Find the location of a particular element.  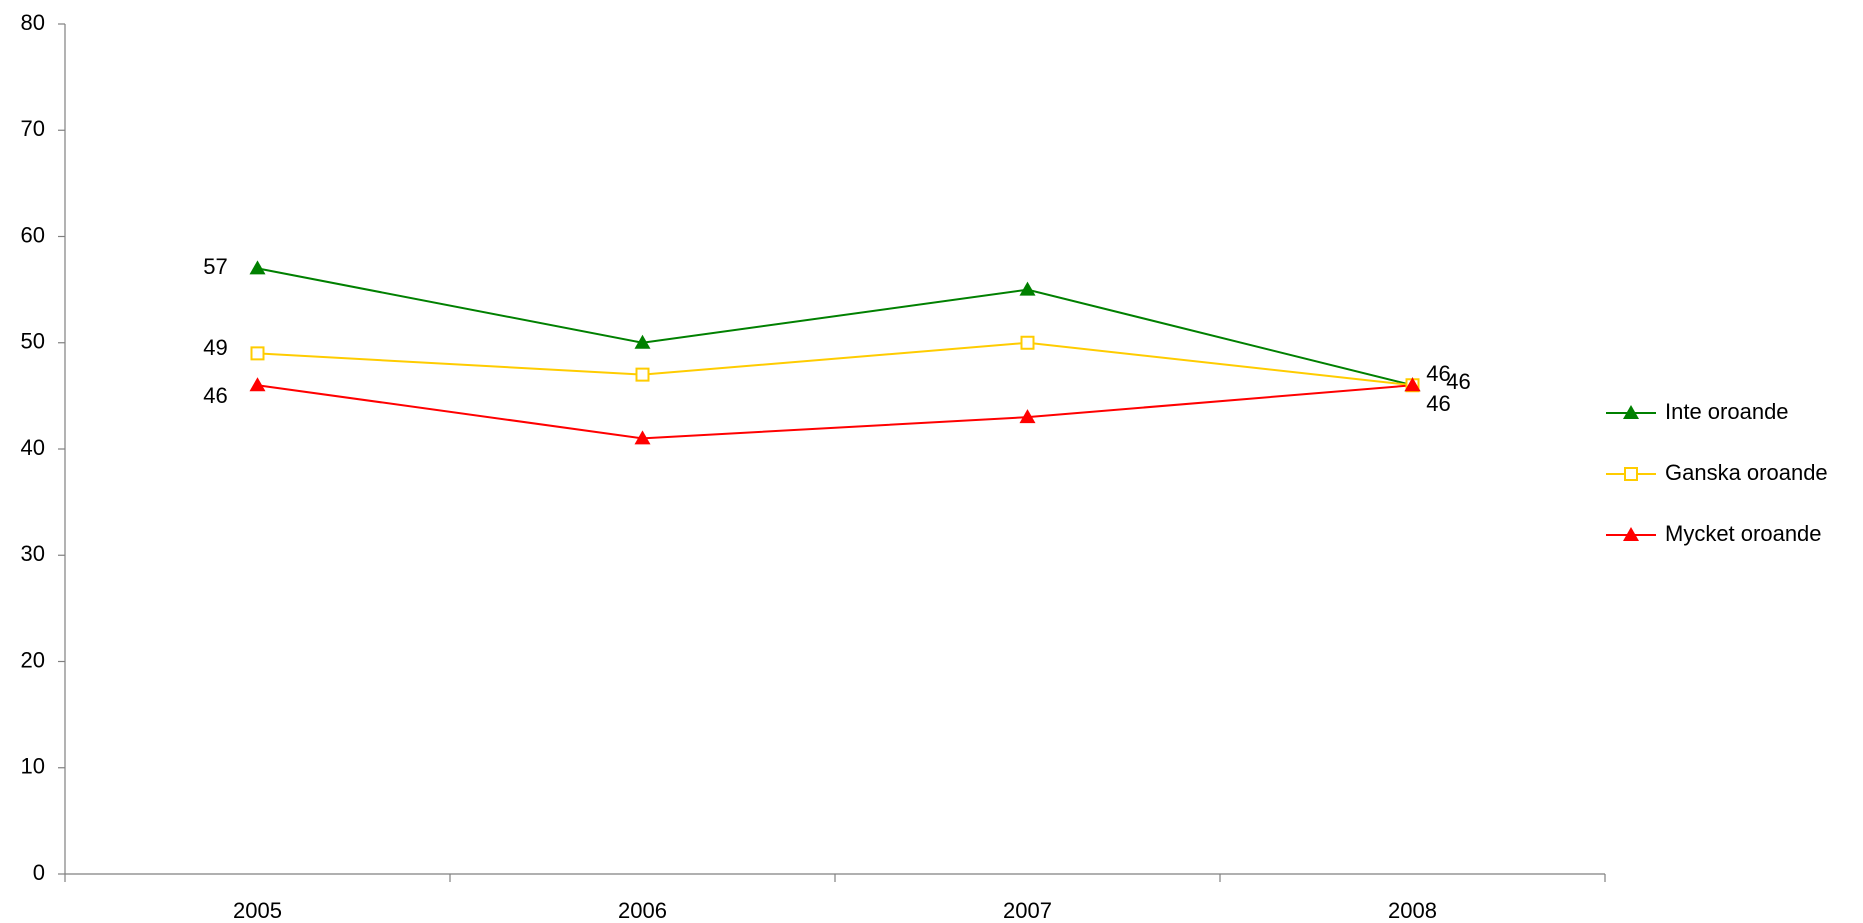

x-tick-label: 2007 is located at coordinates (1027, 910).